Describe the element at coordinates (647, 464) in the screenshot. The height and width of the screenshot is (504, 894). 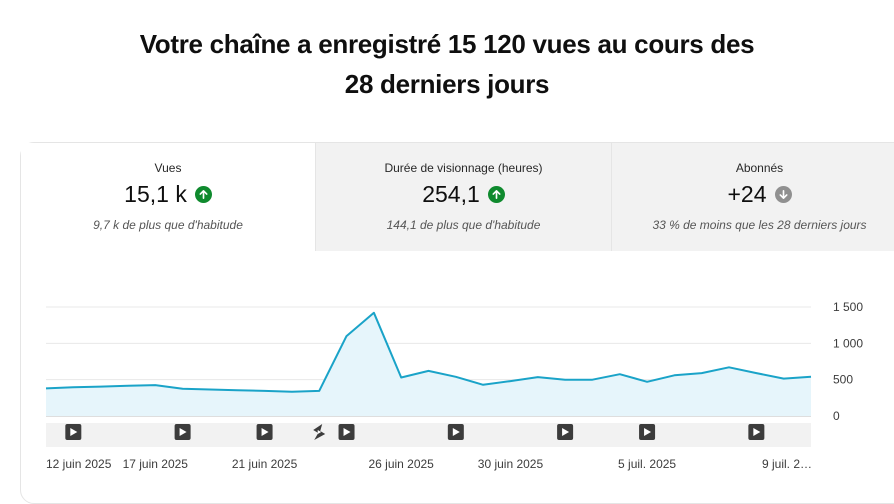
I see `x-tick-label: 5 juil. 2025` at that location.